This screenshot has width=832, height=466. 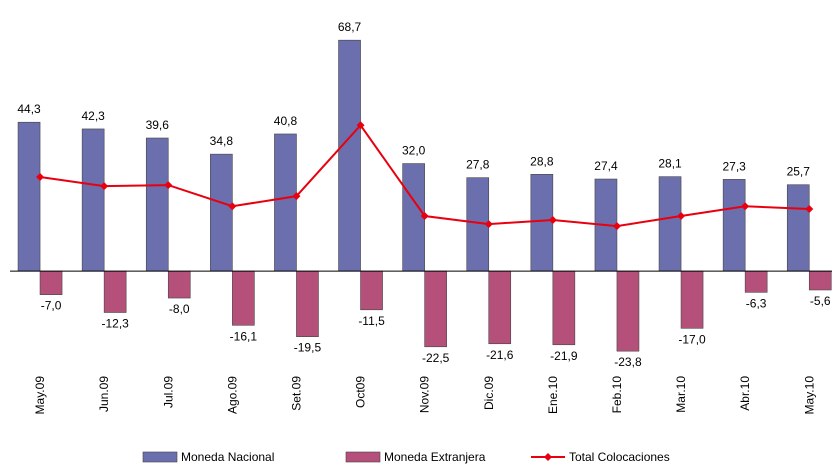 What do you see at coordinates (564, 356) in the screenshot?
I see `data-label: -21,9` at bounding box center [564, 356].